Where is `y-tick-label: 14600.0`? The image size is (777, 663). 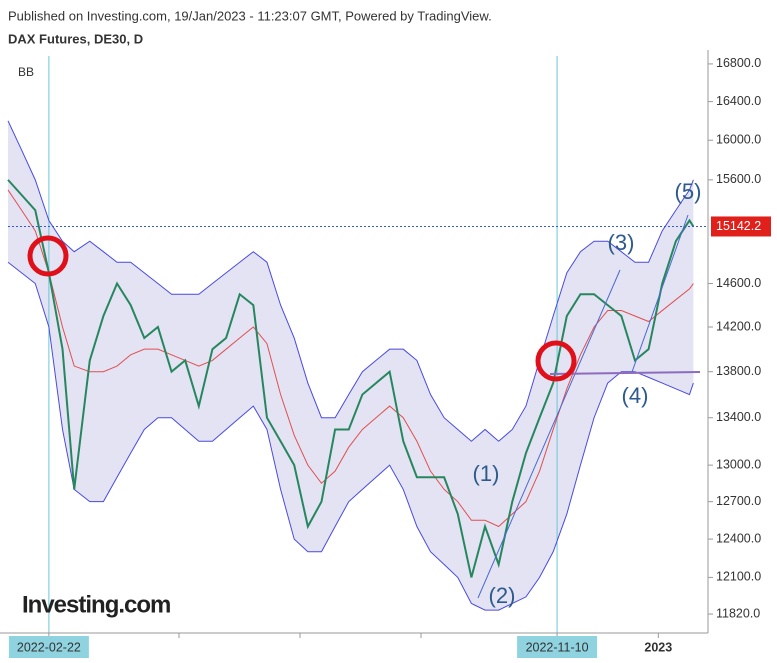
y-tick-label: 14600.0 is located at coordinates (738, 283).